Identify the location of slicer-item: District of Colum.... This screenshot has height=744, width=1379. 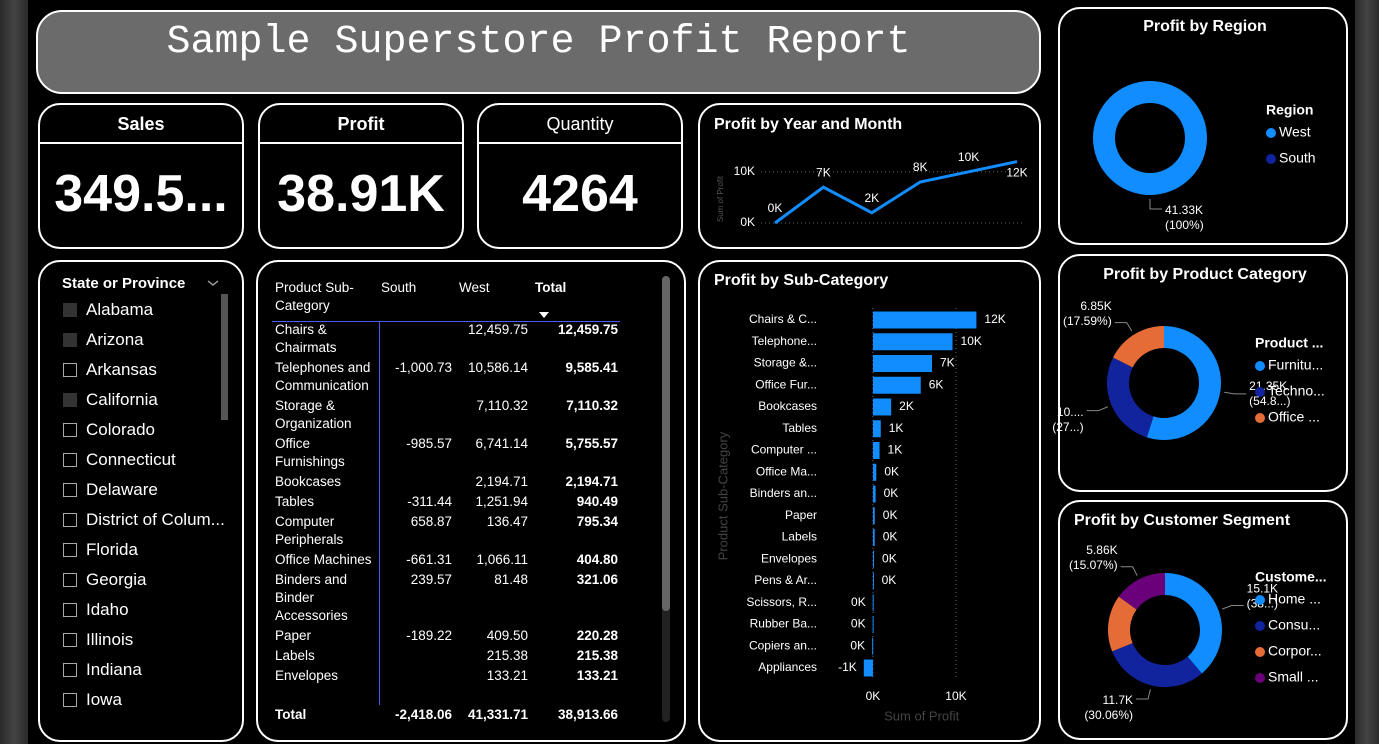
(144, 520).